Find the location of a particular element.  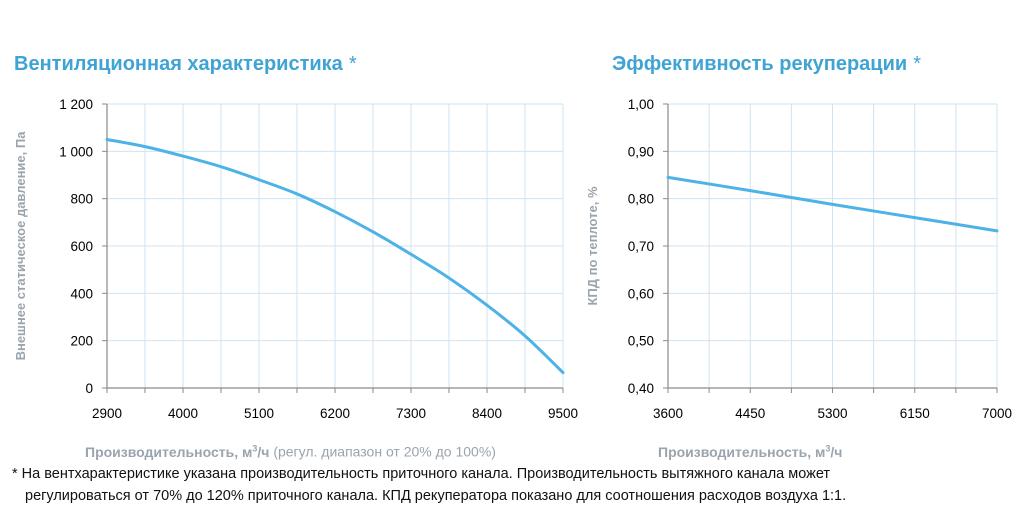

chart1-y-tick-label: 600 is located at coordinates (81, 246).